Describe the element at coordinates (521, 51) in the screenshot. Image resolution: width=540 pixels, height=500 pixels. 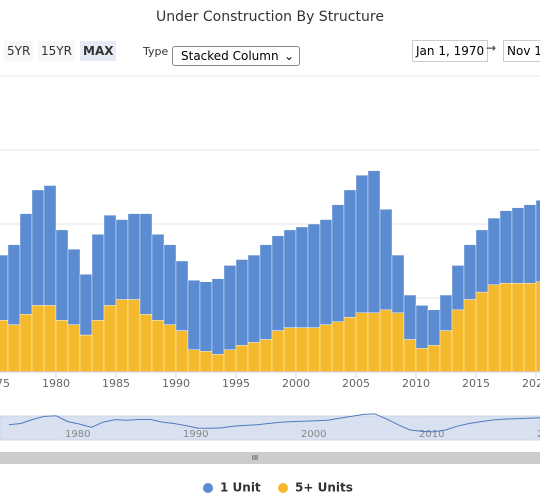
I see `to-date: Nov 1,` at that location.